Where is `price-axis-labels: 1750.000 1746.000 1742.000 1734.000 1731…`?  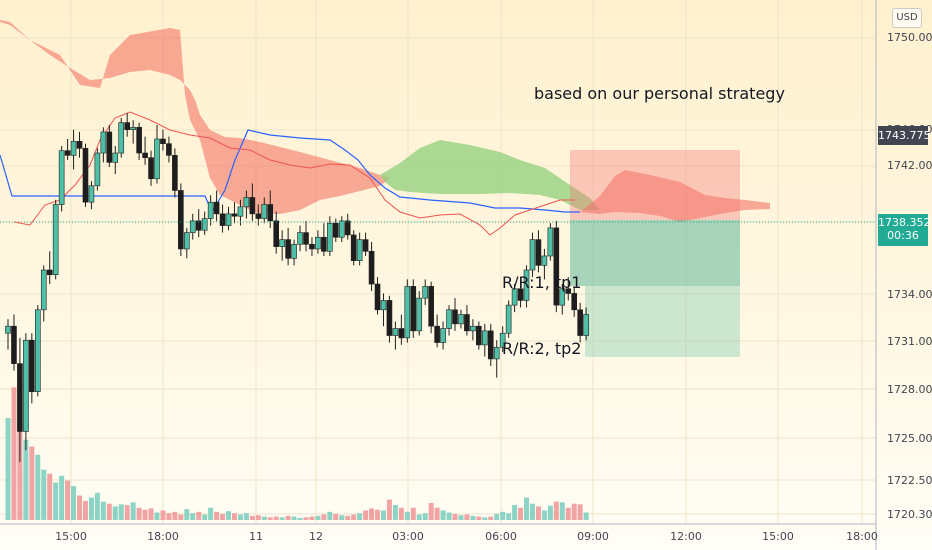
price-axis-labels: 1750.000 1746.000 1742.000 1734.000 1731… is located at coordinates (909, 276).